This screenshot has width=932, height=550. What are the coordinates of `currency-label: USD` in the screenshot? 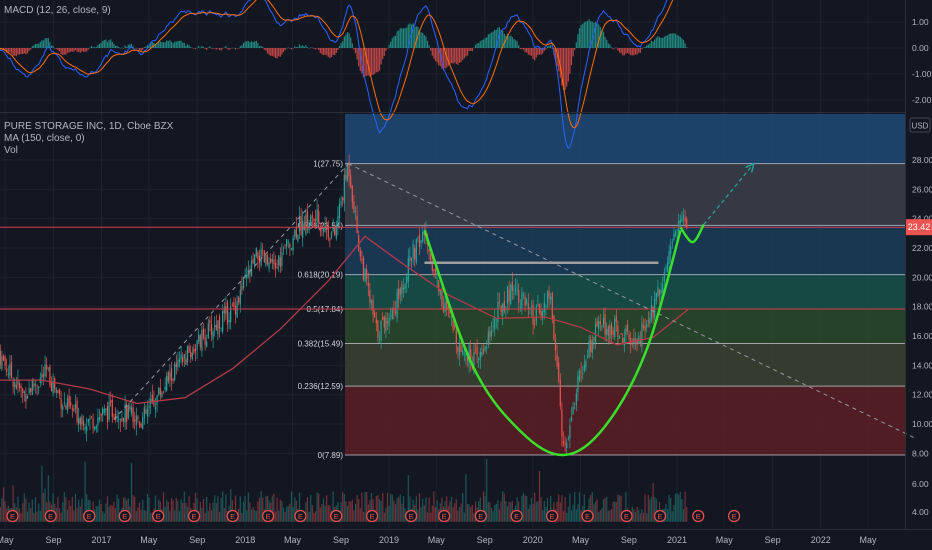 It's located at (920, 125).